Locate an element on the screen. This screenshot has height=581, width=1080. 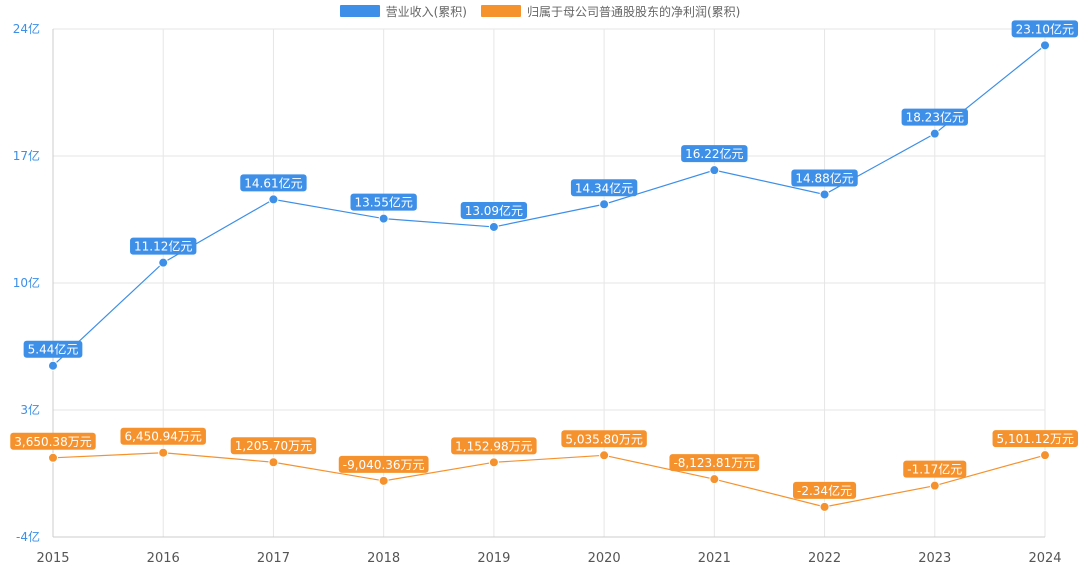
data-label-net-profit: 3,650.38万元 is located at coordinates (52, 442).